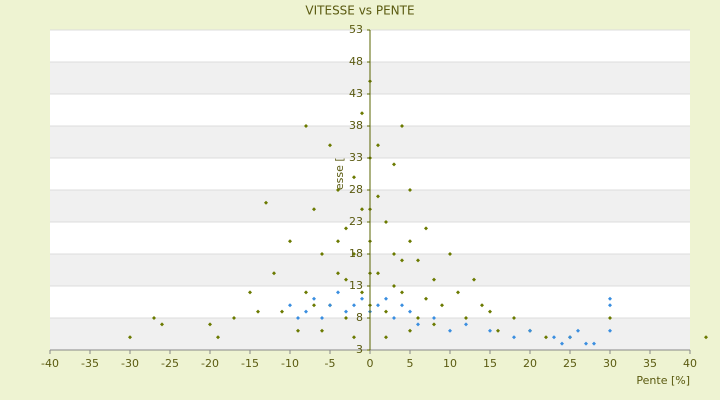 This screenshot has height=400, width=720. Describe the element at coordinates (359, 11) in the screenshot. I see `chart-title: VITESSE vs PENTE` at that location.